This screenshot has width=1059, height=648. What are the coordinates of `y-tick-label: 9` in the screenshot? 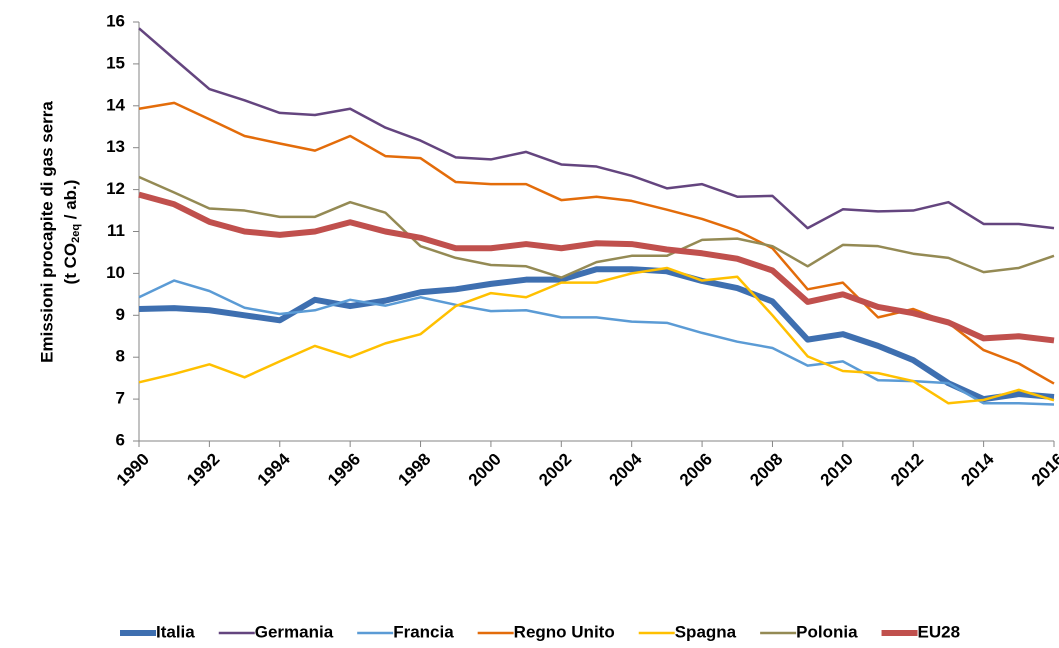 It's located at (120, 314).